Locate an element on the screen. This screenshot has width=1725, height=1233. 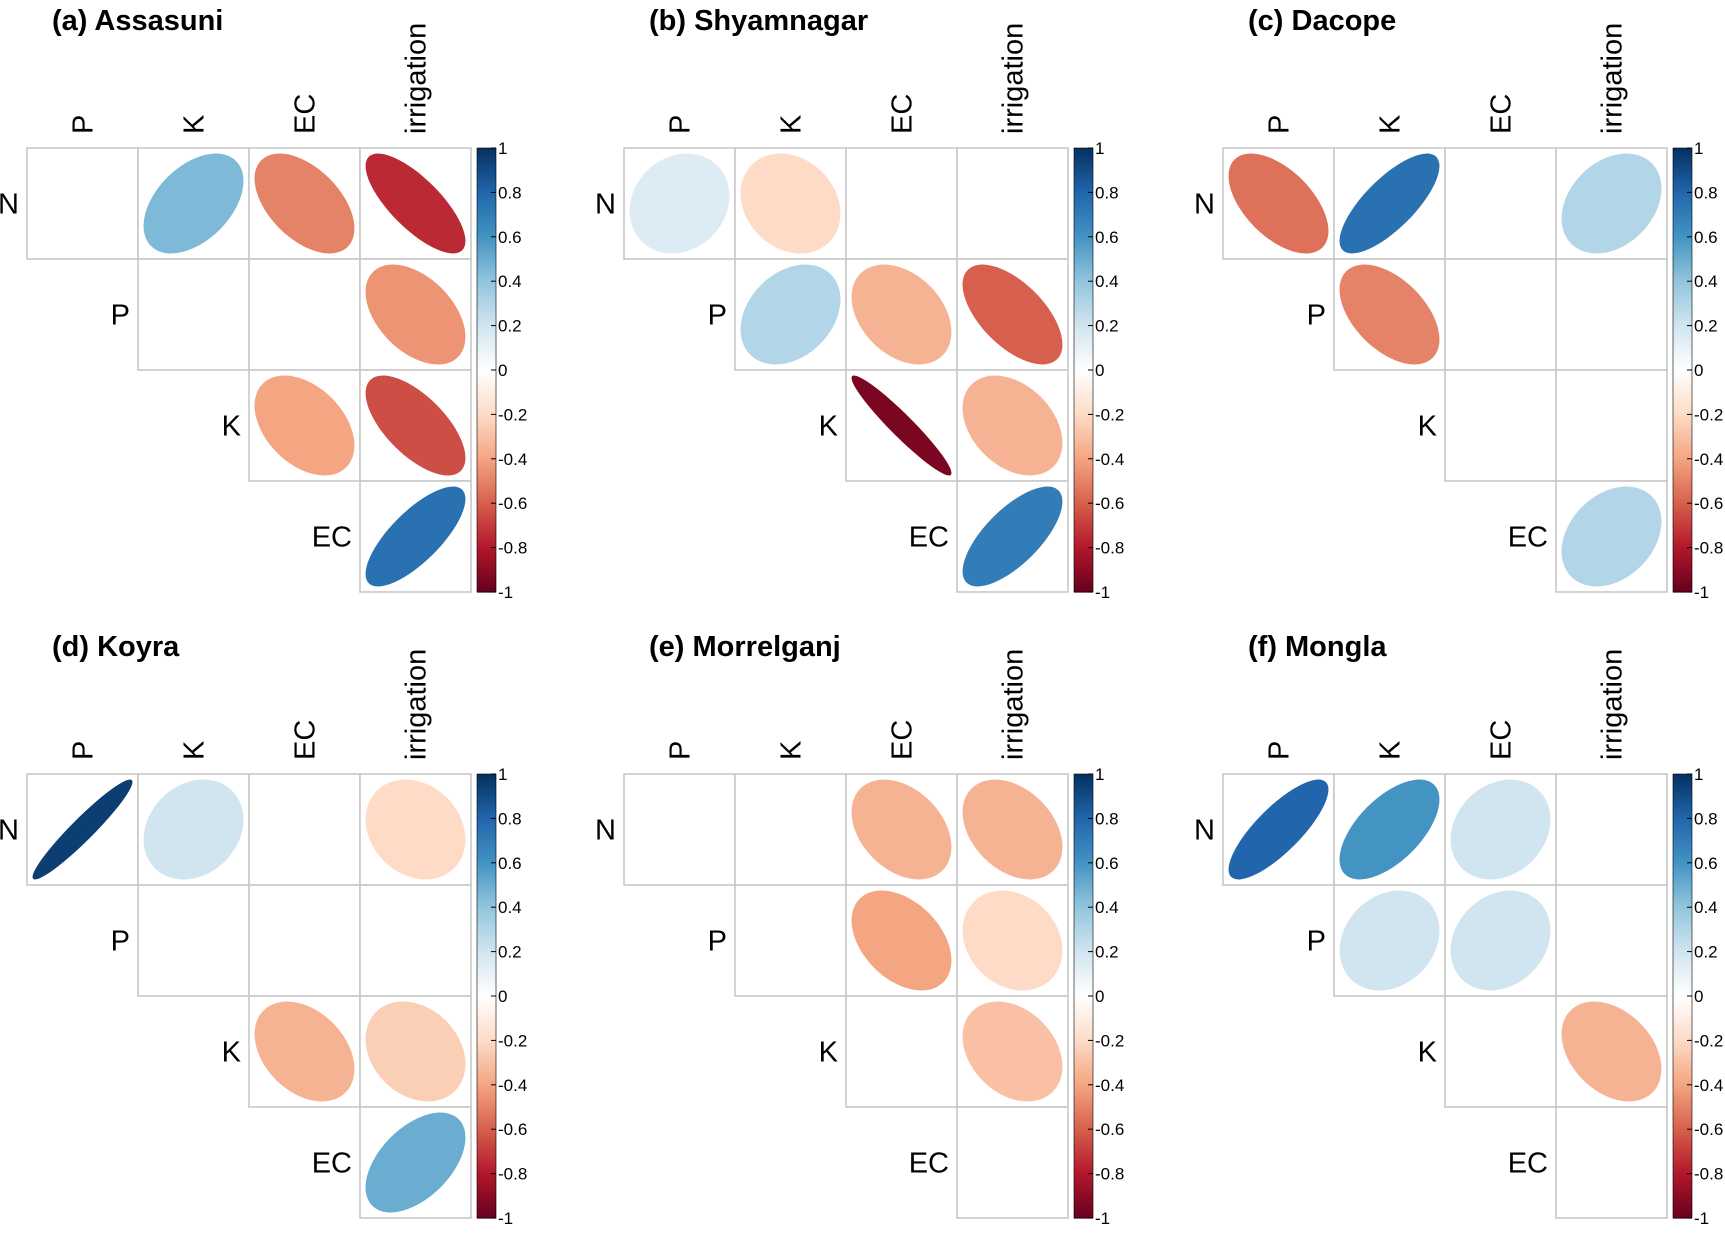
column-label: irrigation is located at coordinates (1613, 78).